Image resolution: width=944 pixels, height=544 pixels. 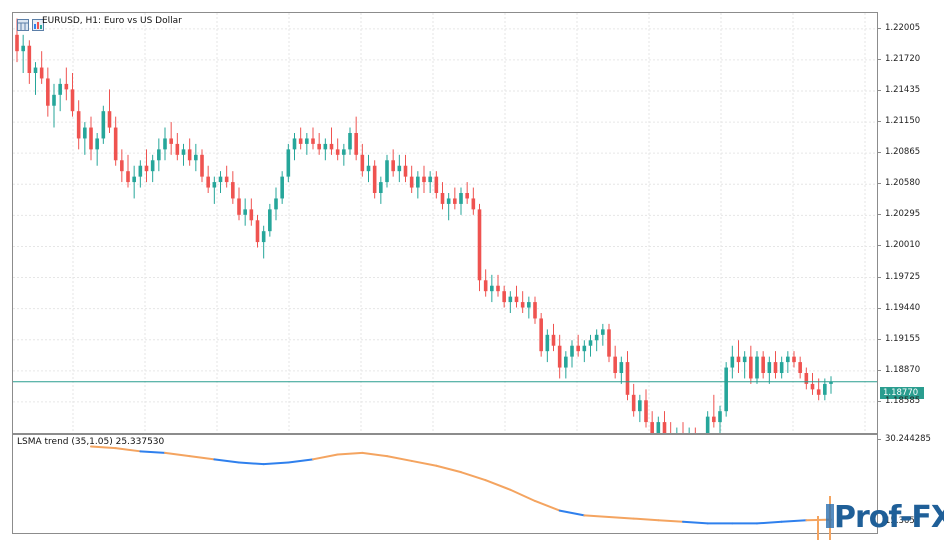 What do you see at coordinates (23, 23) in the screenshot?
I see `chart-grid-icon` at bounding box center [23, 23].